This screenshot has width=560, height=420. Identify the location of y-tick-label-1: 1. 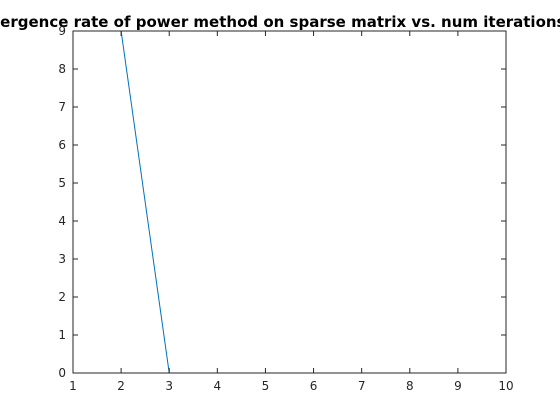
(62, 335).